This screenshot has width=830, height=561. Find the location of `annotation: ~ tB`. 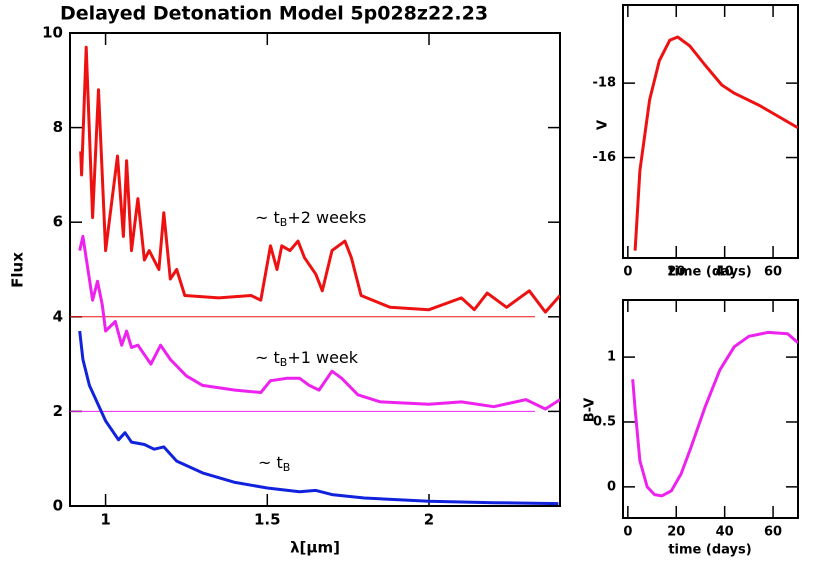

annotation: ~ tB is located at coordinates (274, 464).